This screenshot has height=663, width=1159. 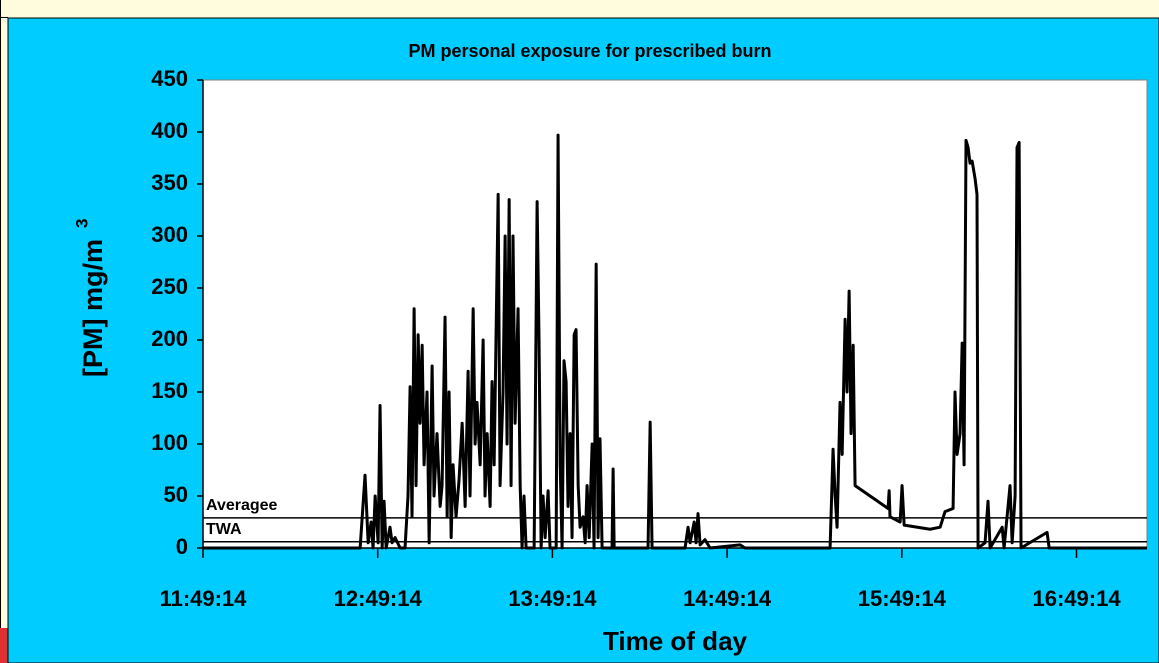 I want to click on x-tick-label: 15:49:14, so click(x=902, y=598).